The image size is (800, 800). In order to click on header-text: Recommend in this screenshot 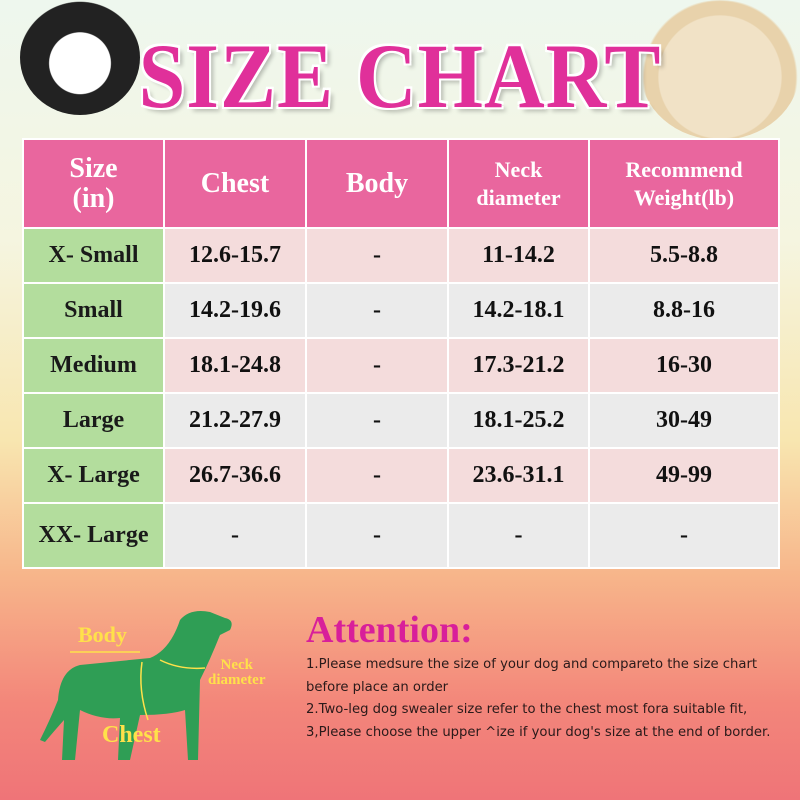, I will do `click(684, 169)`.